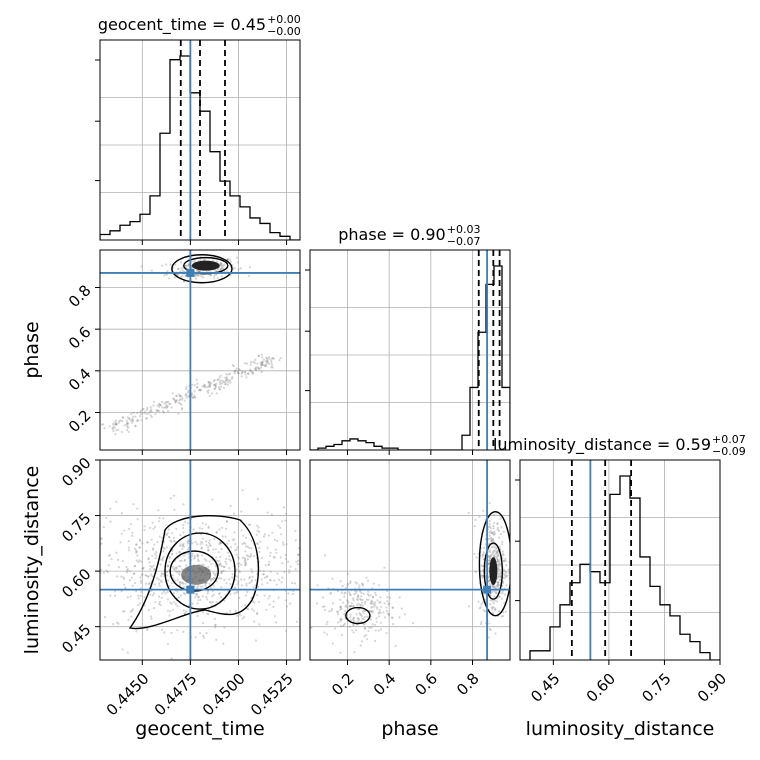 The height and width of the screenshot is (760, 760). What do you see at coordinates (358, 615) in the screenshot?
I see `contour-secondary` at bounding box center [358, 615].